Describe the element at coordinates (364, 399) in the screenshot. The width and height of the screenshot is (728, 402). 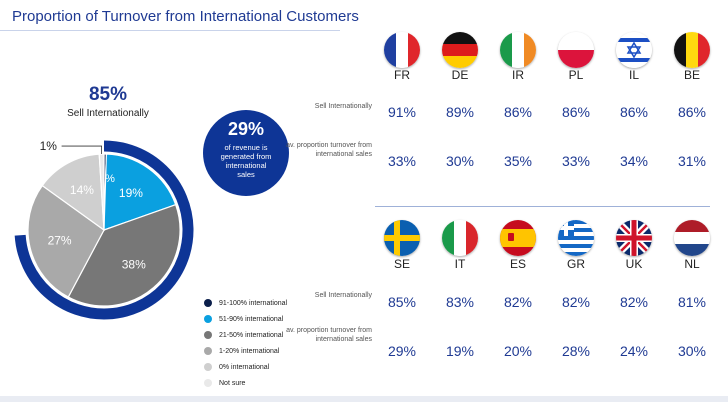
I see `footer-bar` at that location.